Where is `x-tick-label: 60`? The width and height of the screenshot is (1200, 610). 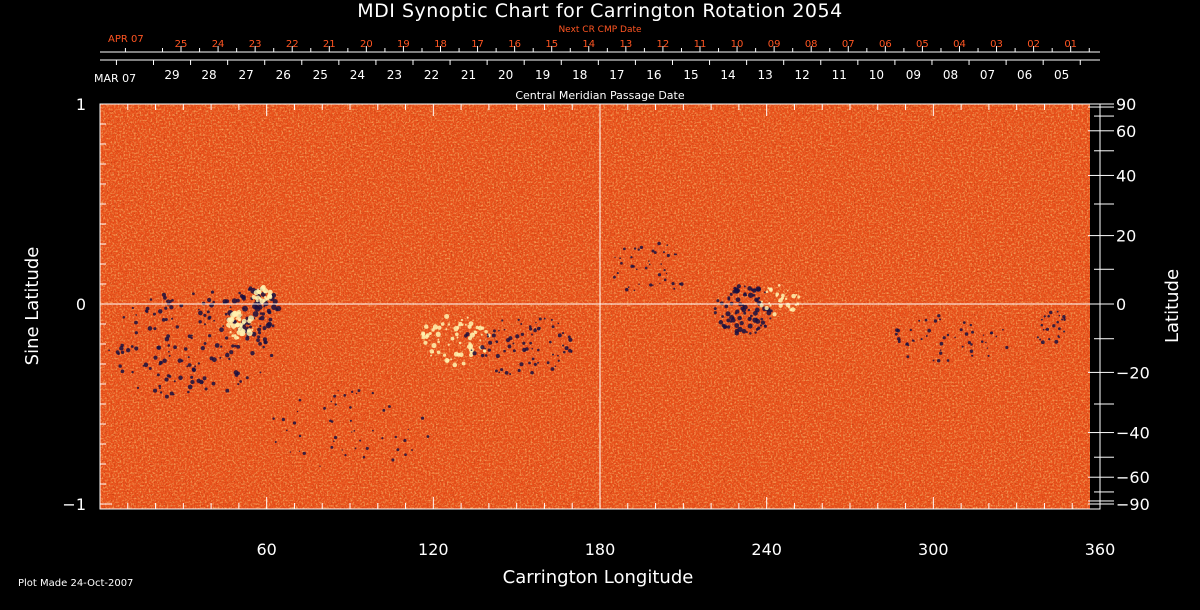 x-tick-label: 60 is located at coordinates (266, 549).